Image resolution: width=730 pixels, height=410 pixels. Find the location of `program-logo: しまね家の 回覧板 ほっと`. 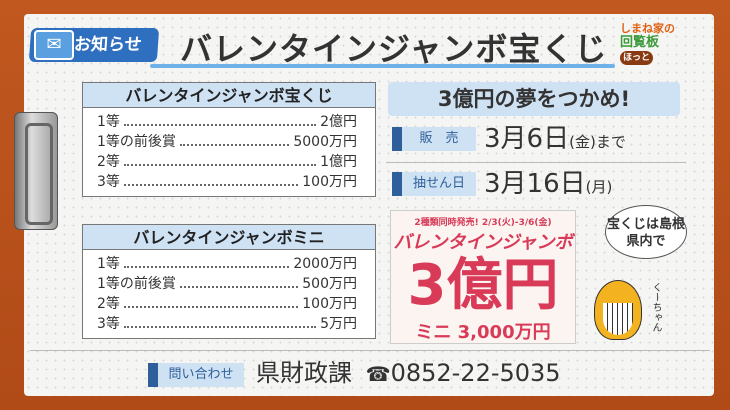

program-logo: しまね家の 回覧板 ほっと is located at coordinates (655, 45).